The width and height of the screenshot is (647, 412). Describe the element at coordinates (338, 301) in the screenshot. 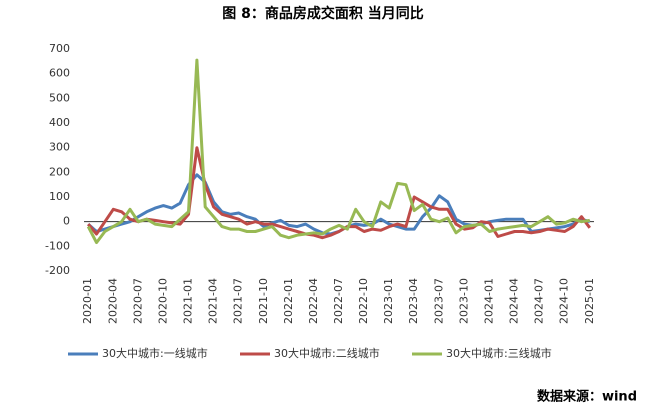

I see `x-tick-label: 2022-07` at that location.